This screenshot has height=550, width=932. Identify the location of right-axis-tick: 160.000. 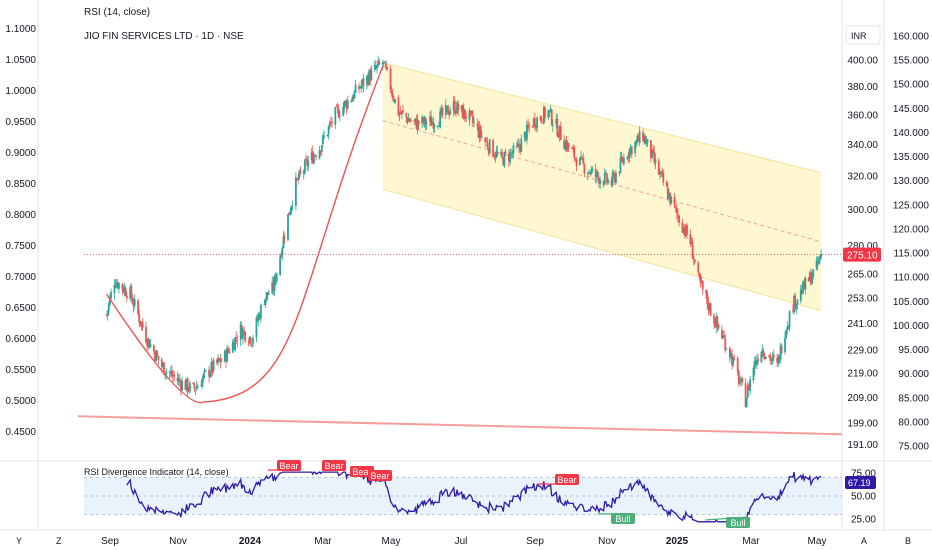
(911, 37).